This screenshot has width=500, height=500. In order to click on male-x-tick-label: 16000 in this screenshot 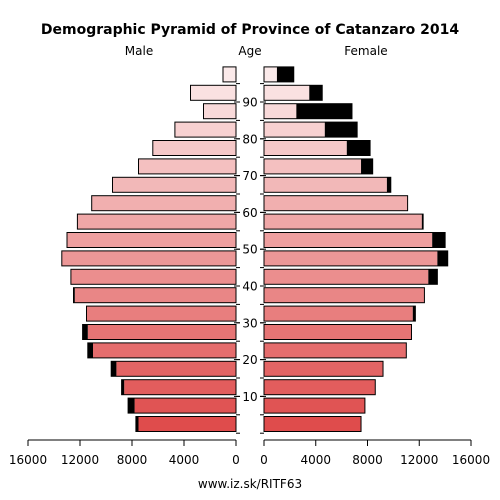, I will do `click(28, 460)`.